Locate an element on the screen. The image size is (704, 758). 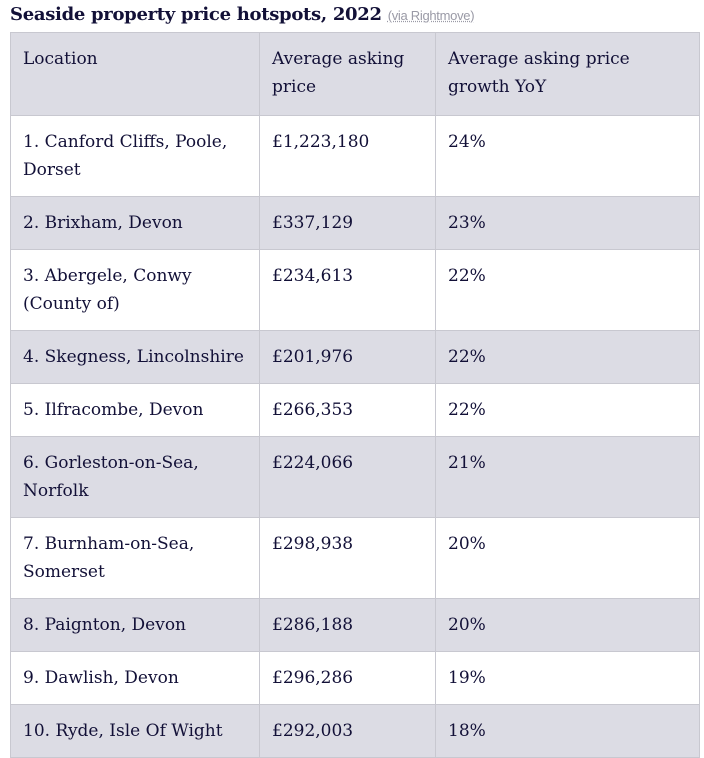
price-cell: £286,188 is located at coordinates (347, 625).